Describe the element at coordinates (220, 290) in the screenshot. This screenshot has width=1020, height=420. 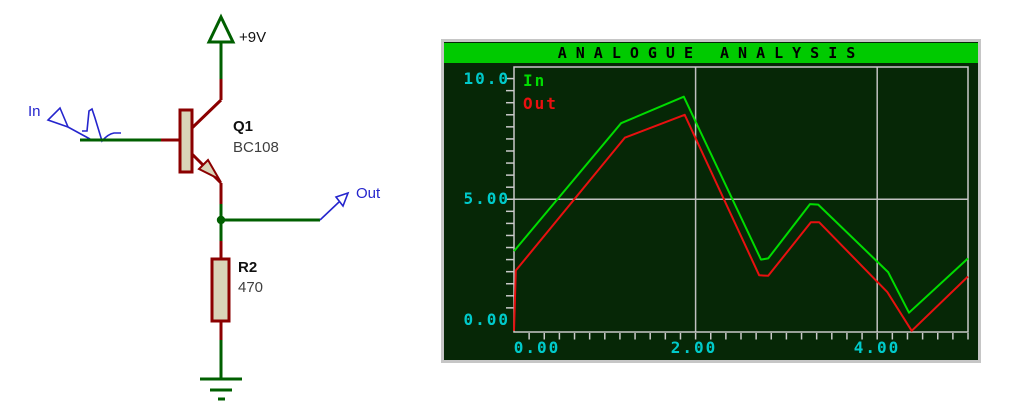
I see `r2-body` at that location.